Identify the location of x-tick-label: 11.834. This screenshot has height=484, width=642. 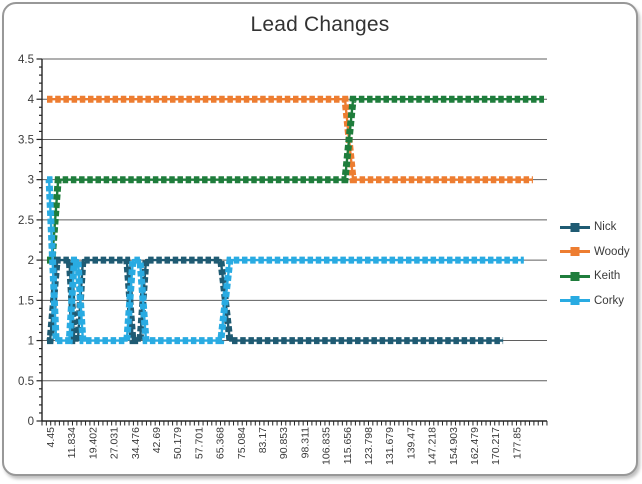
(72, 442).